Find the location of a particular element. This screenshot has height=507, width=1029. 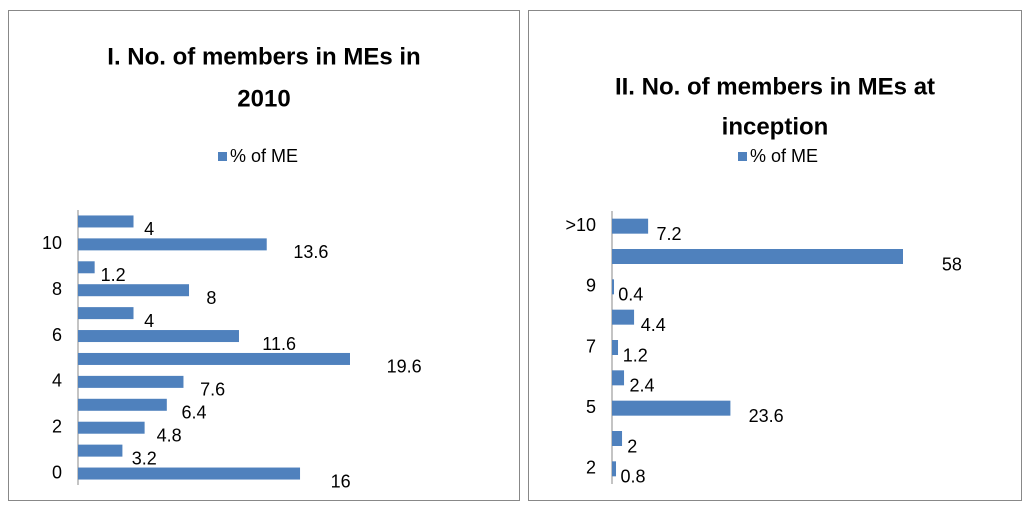

value-label: 6.4 is located at coordinates (193, 413).